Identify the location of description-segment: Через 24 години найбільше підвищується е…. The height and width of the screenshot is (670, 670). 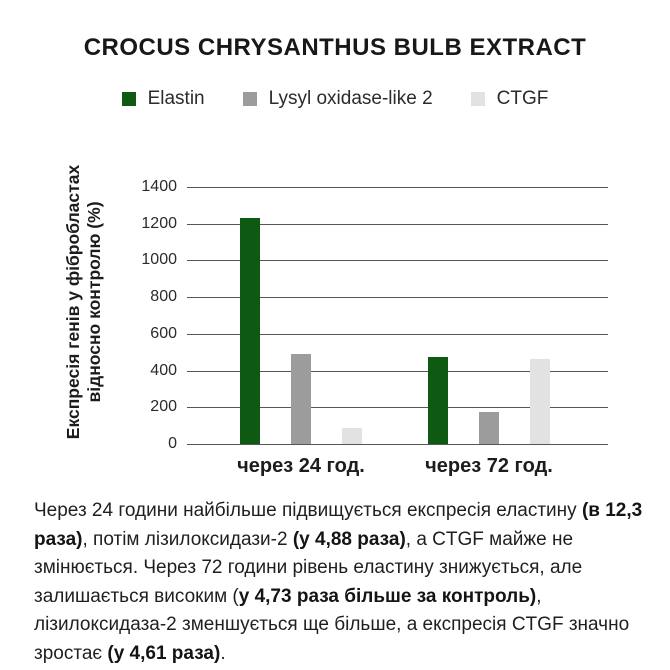
(308, 510).